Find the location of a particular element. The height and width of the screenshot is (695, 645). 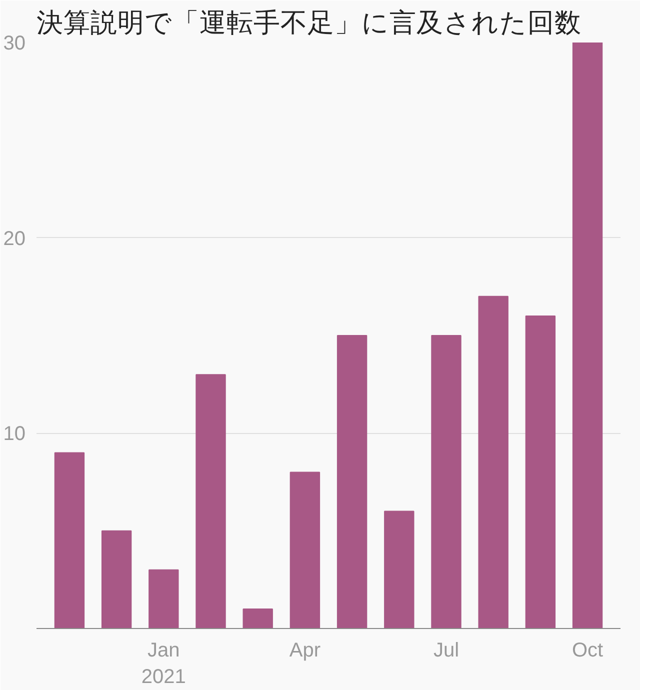

y-tick-label: 10 is located at coordinates (14, 434).